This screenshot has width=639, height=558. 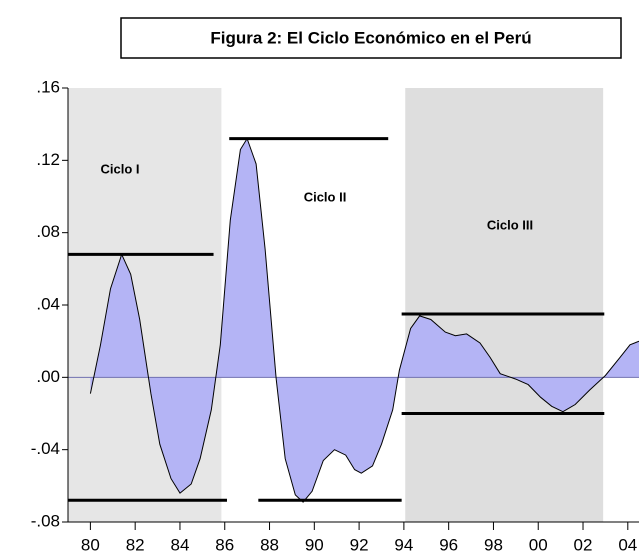 I want to click on x-tick-label: 90, so click(x=314, y=544).